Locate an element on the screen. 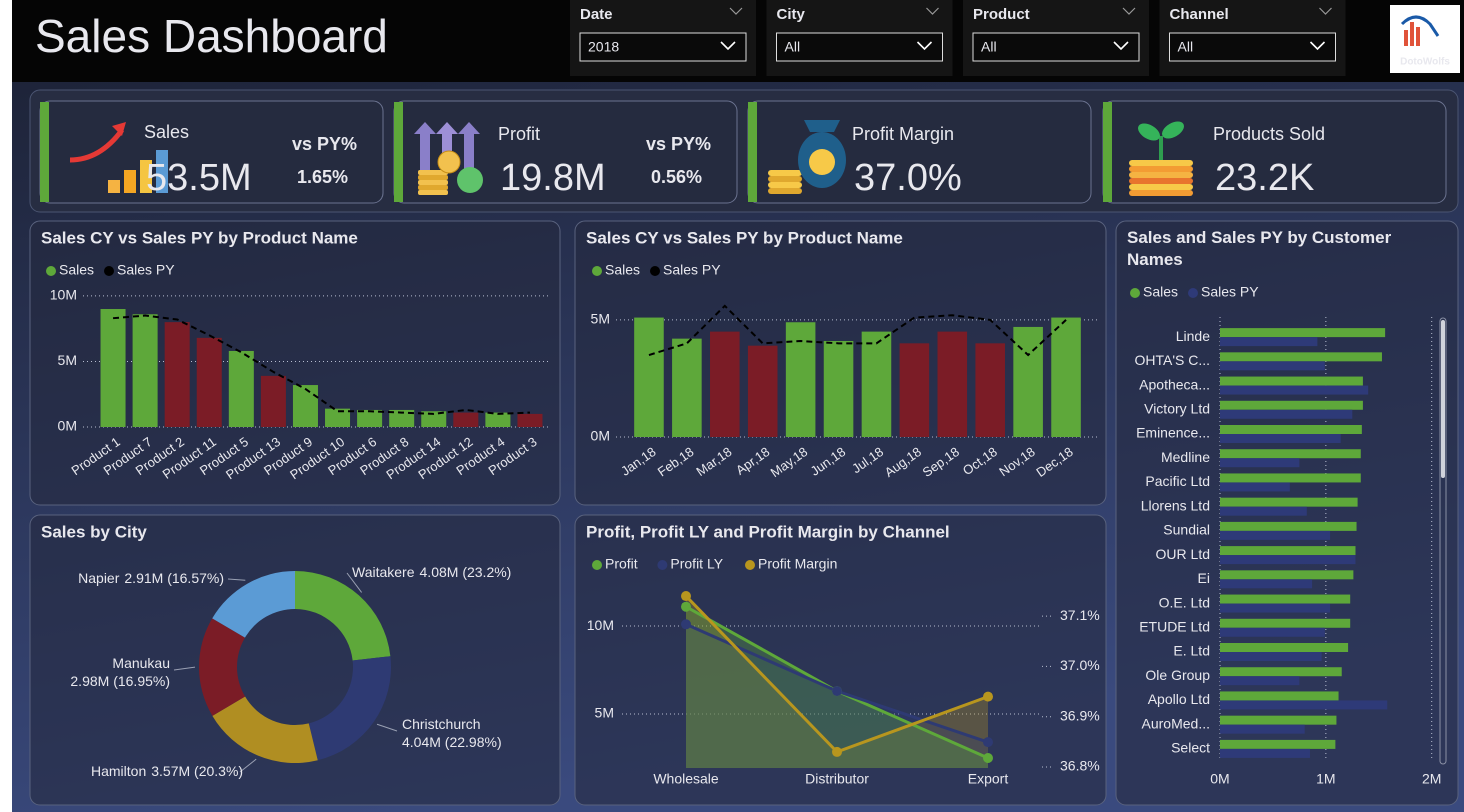 This screenshot has width=1464, height=812. y2-tick-label: 37.0% is located at coordinates (1080, 665).